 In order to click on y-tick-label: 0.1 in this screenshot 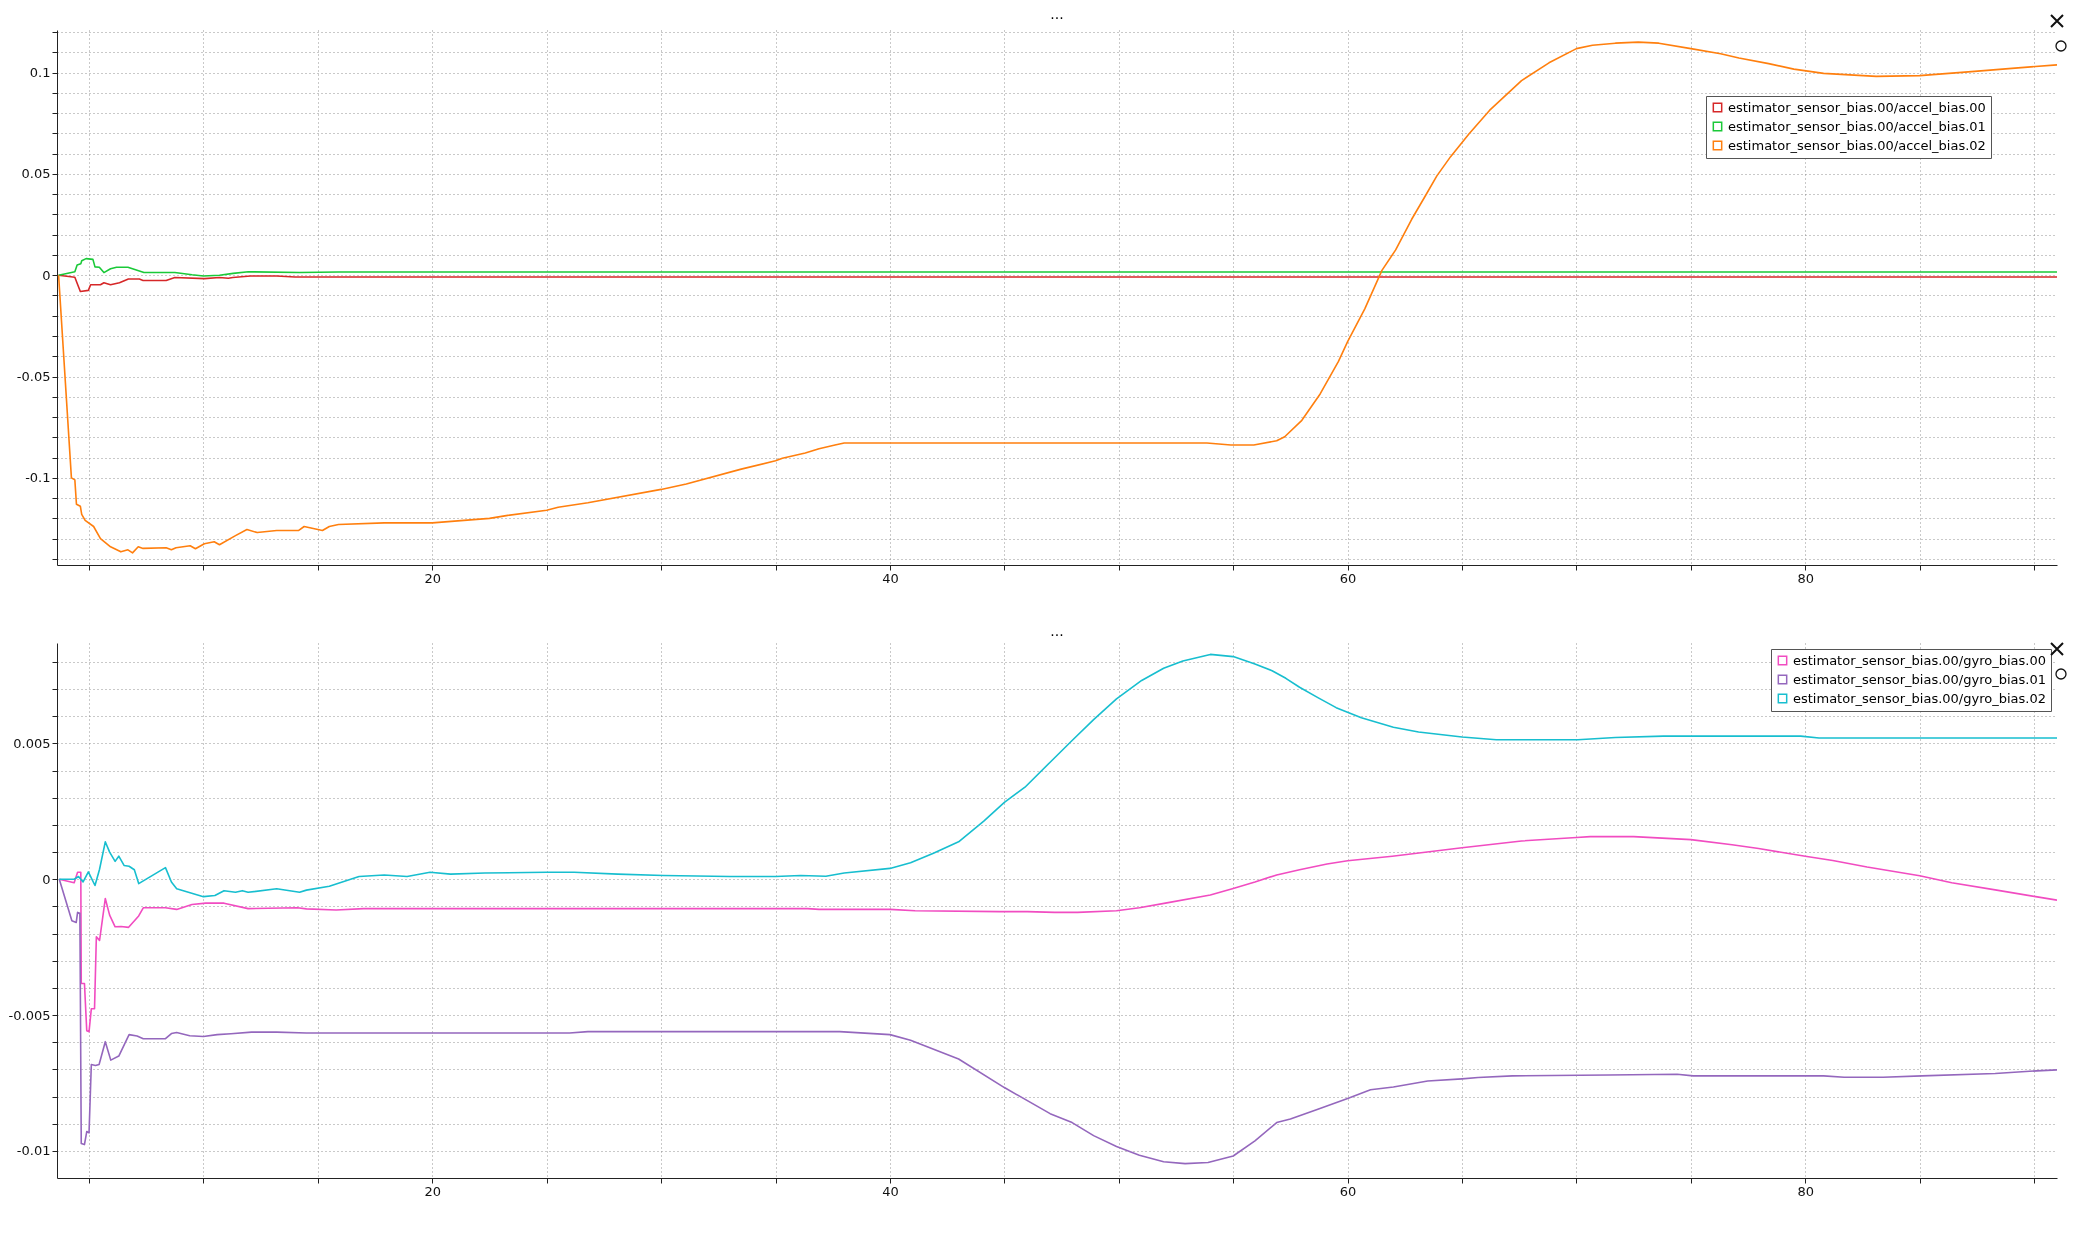, I will do `click(40, 73)`.